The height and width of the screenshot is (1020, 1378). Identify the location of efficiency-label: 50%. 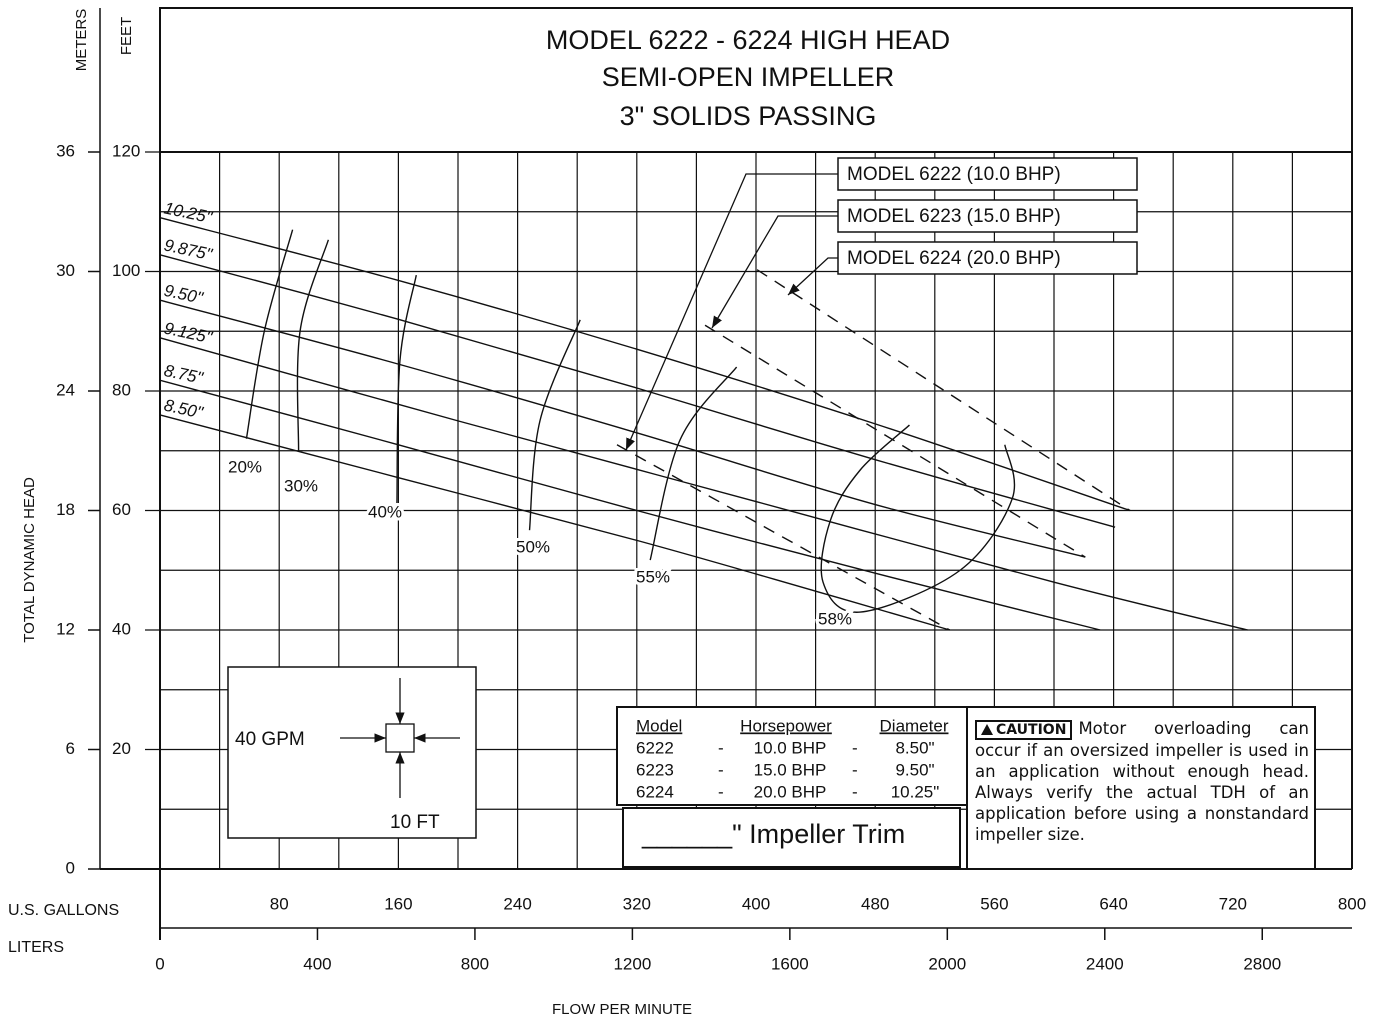
(533, 546).